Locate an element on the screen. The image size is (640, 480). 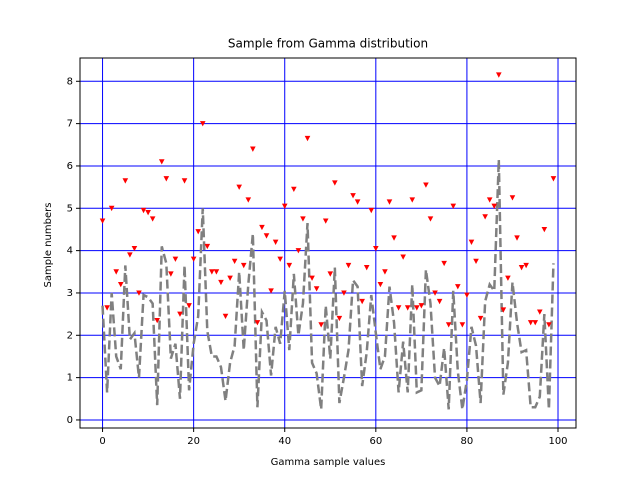
y-tick-label: 3 is located at coordinates (70, 293).